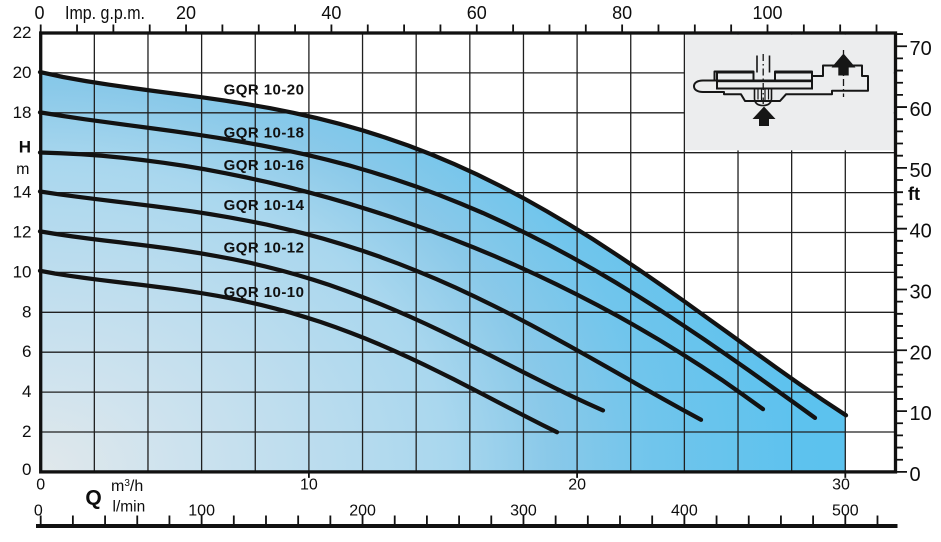 Image resolution: width=941 pixels, height=542 pixels. I want to click on svg-text: 50, so click(921, 171).